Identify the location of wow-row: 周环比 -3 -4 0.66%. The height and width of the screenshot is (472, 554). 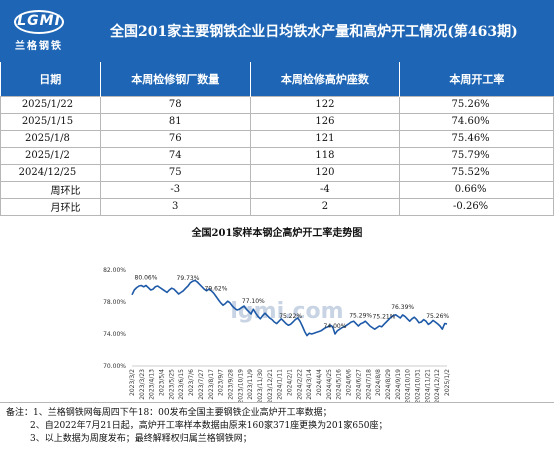
(277, 189).